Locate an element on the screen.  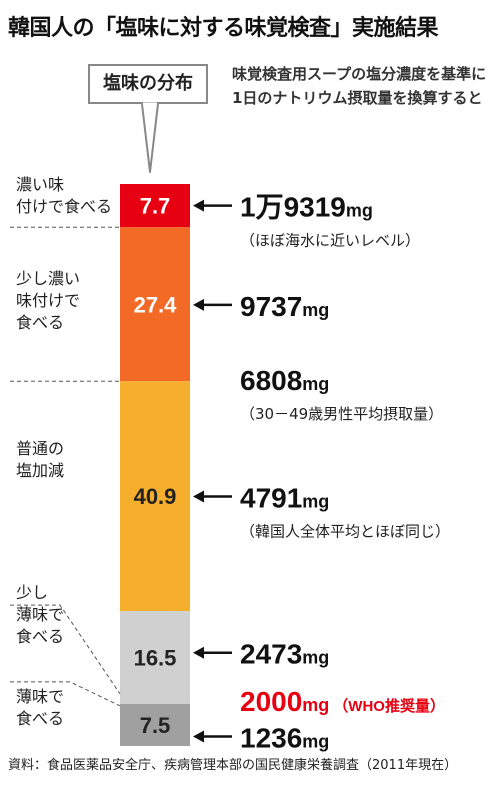
annotation-value-6: 2000mg （WHO推奨量） is located at coordinates (342, 701).